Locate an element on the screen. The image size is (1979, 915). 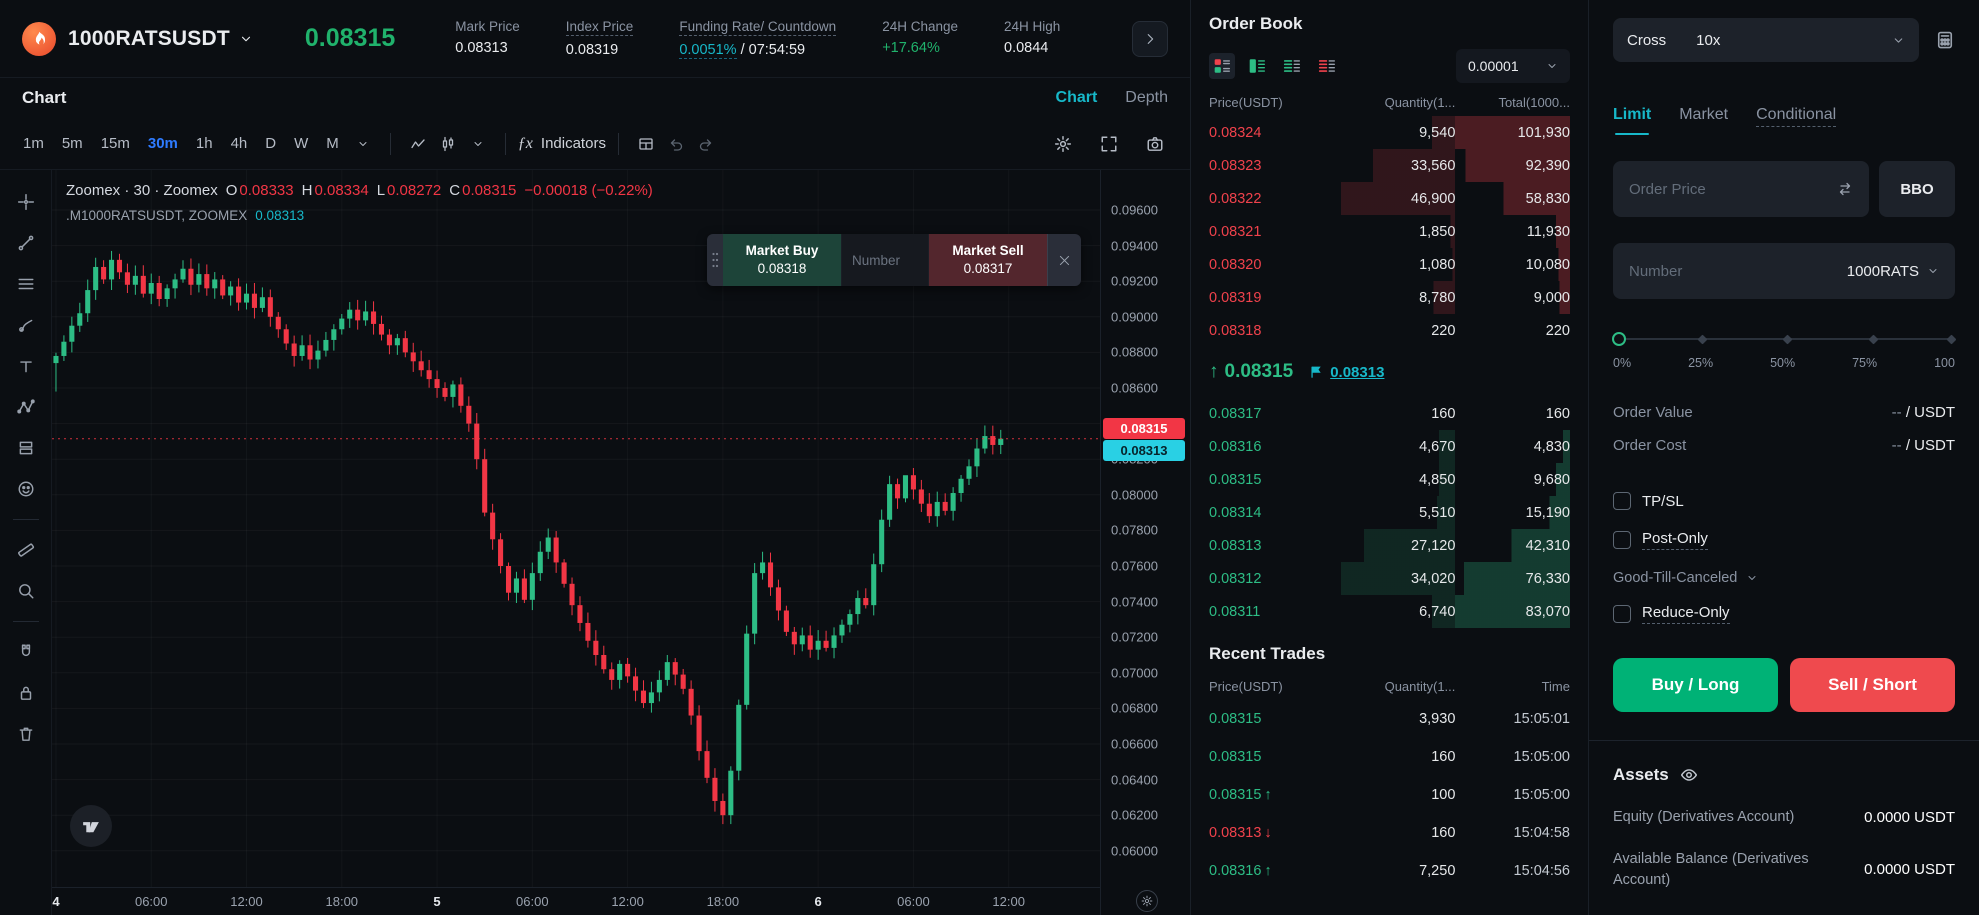
price-sync-icon is located at coordinates (1845, 189).